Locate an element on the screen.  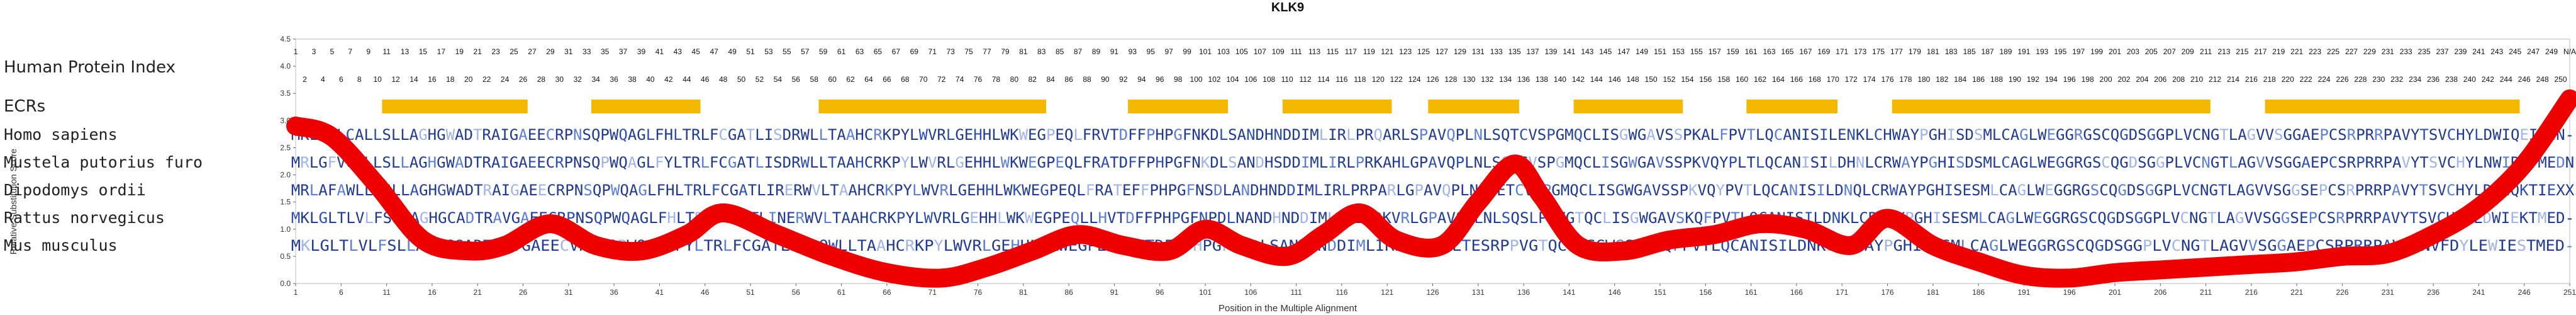
human-index-number: 73 is located at coordinates (950, 51).